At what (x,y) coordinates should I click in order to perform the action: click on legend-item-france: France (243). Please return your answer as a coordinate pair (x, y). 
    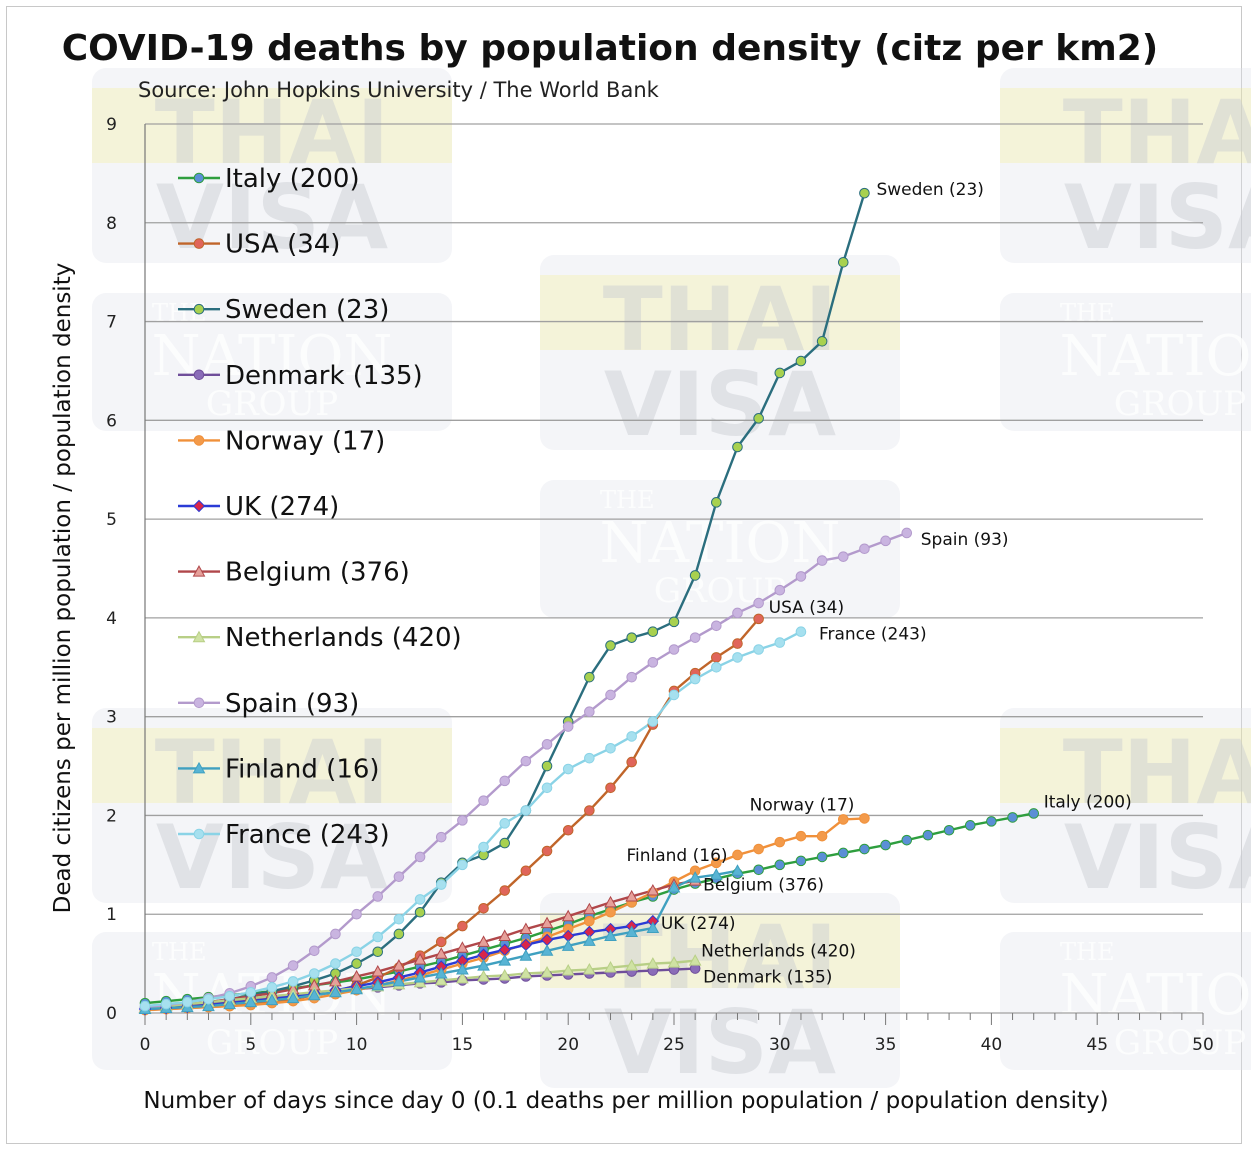
    Looking at the image, I should click on (307, 835).